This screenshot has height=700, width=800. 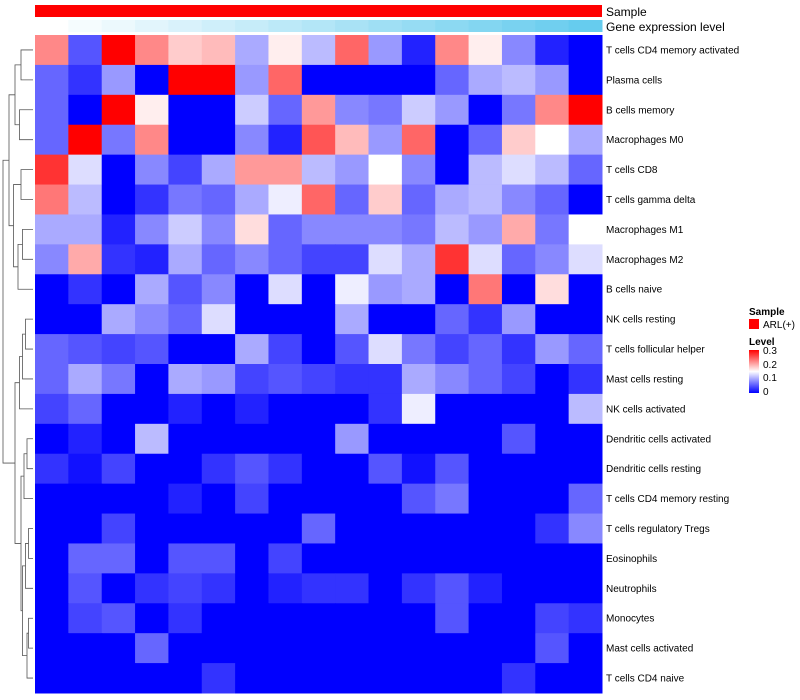 I want to click on row-label: Neutrophils, so click(x=631, y=589).